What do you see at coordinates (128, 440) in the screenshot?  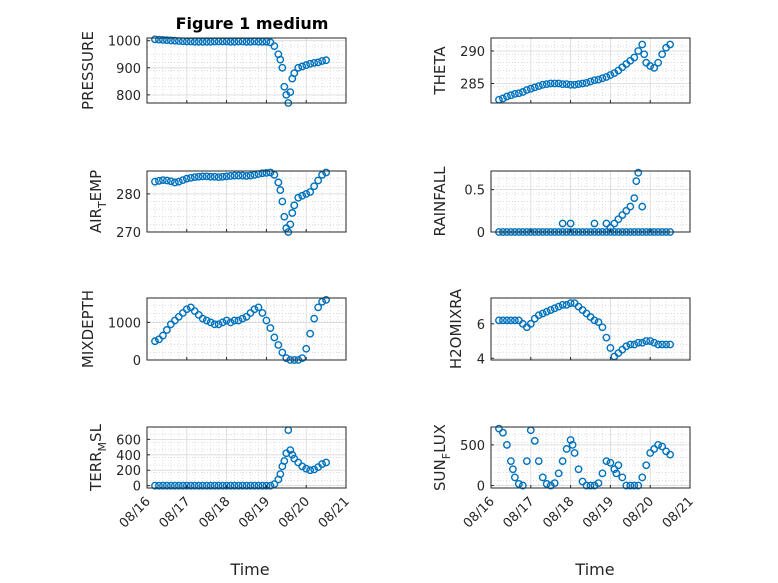 I see `y-tick-label: 600` at bounding box center [128, 440].